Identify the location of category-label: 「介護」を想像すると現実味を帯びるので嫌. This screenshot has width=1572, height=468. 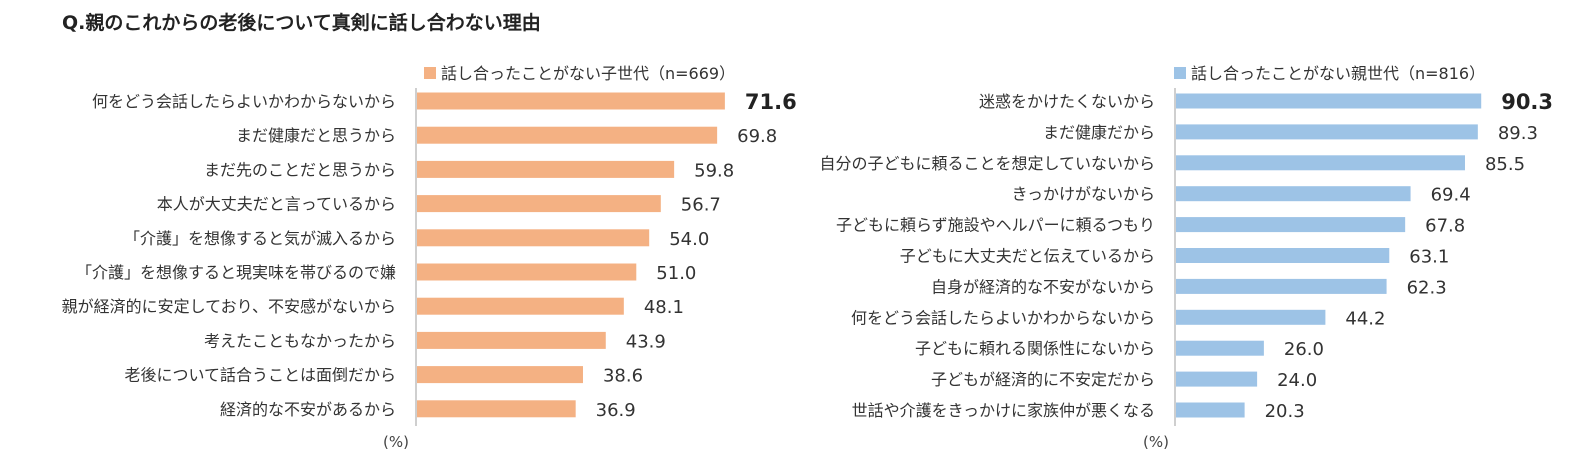
(236, 272).